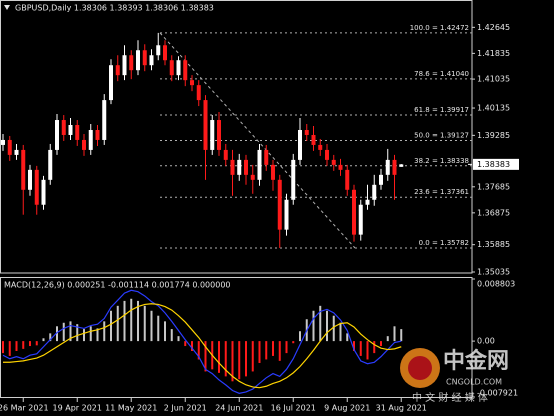 This screenshot has height=416, width=554. I want to click on x-tick-label: 19 Apr 2021, so click(77, 408).